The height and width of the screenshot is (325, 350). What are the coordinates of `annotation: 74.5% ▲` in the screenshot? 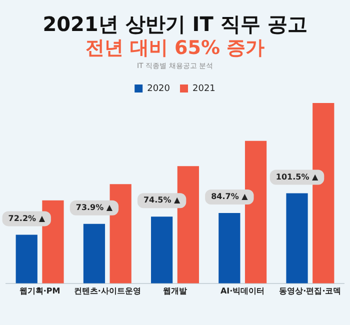 It's located at (162, 200).